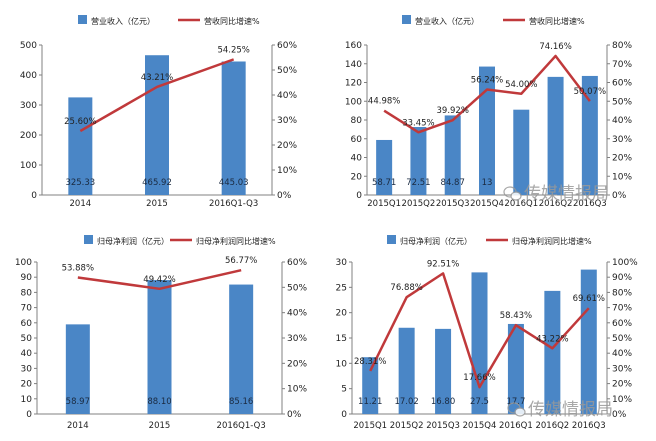 This screenshot has width=656, height=441. Describe the element at coordinates (28, 76) in the screenshot. I see `left-tick-label: 400` at that location.